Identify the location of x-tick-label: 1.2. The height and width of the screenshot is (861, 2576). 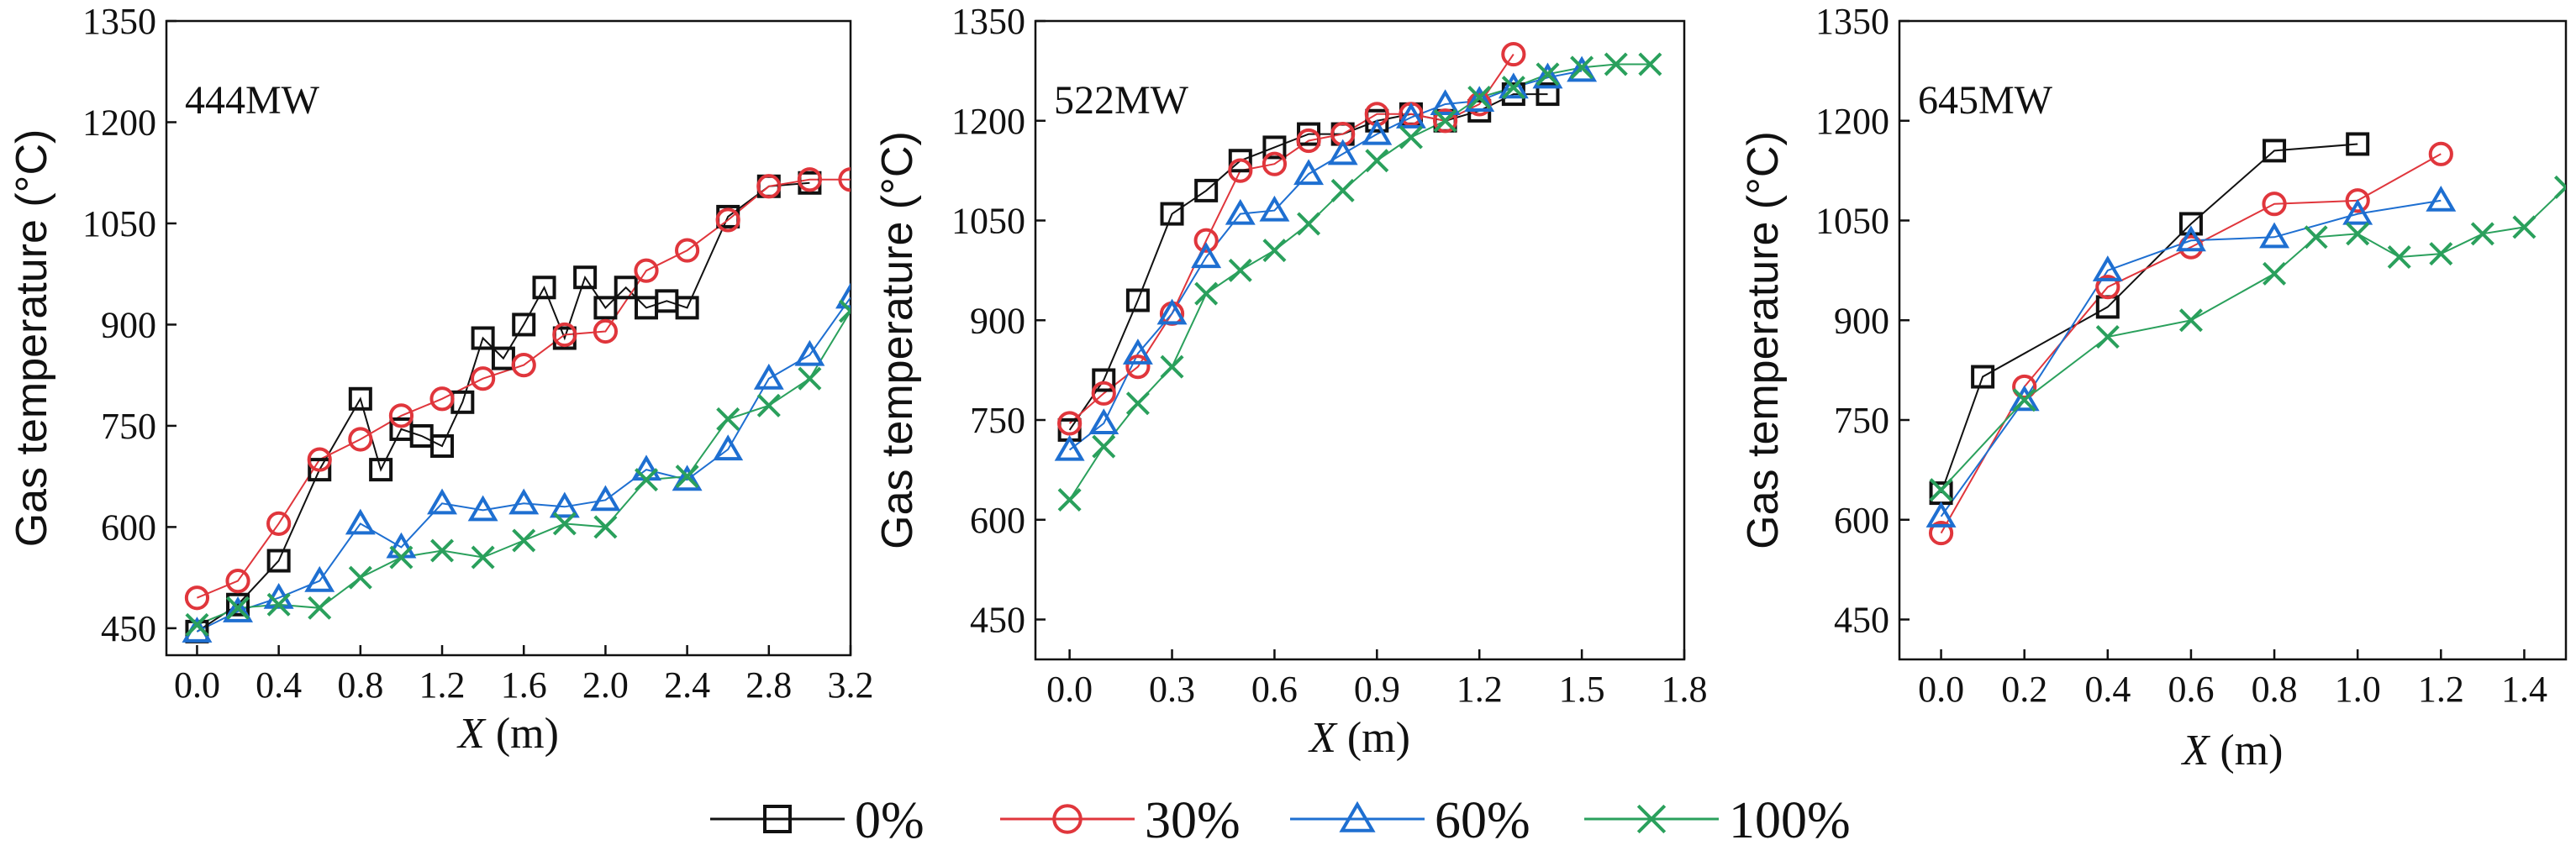
(442, 685).